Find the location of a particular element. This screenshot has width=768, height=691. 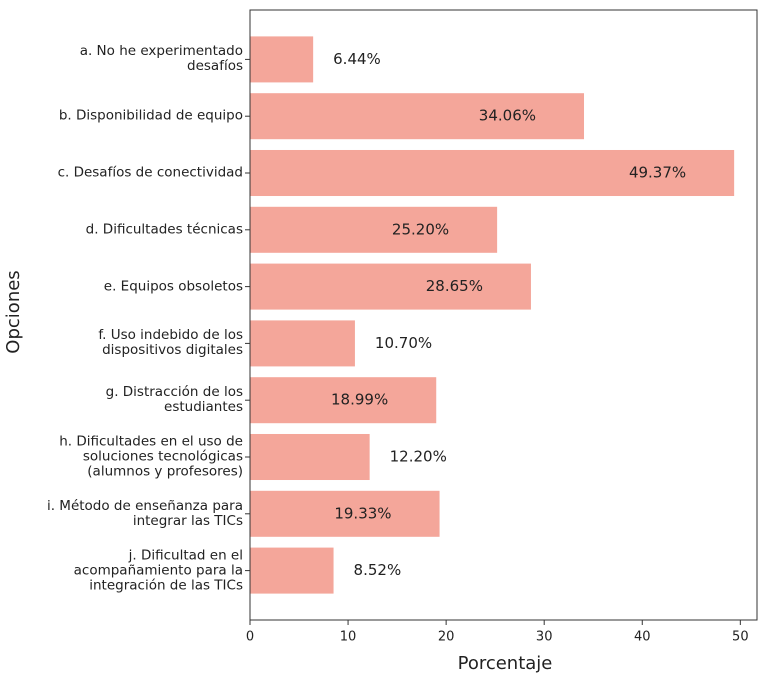

y-tick-label: g. Distracción de los estudiantes is located at coordinates (174, 400).